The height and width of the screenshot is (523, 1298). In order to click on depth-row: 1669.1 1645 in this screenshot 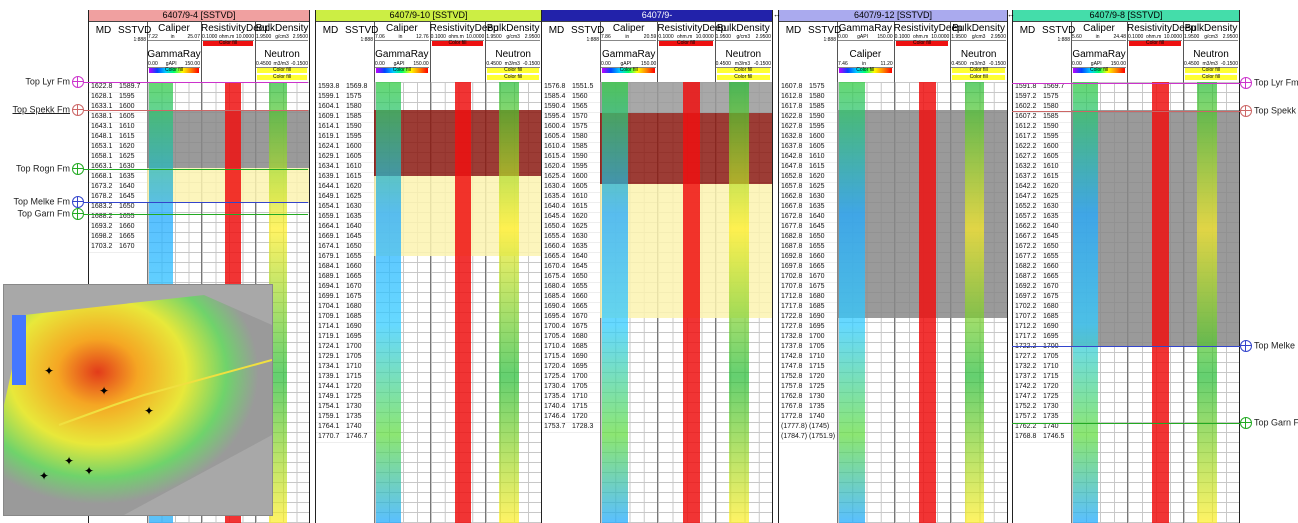, I will do `click(345, 237)`.